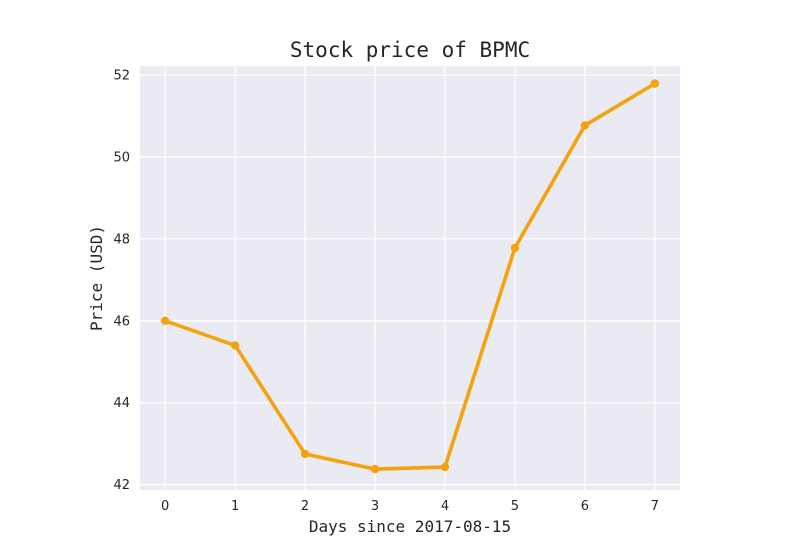 The height and width of the screenshot is (550, 800). What do you see at coordinates (165, 506) in the screenshot?
I see `x-tick-label: 0` at bounding box center [165, 506].